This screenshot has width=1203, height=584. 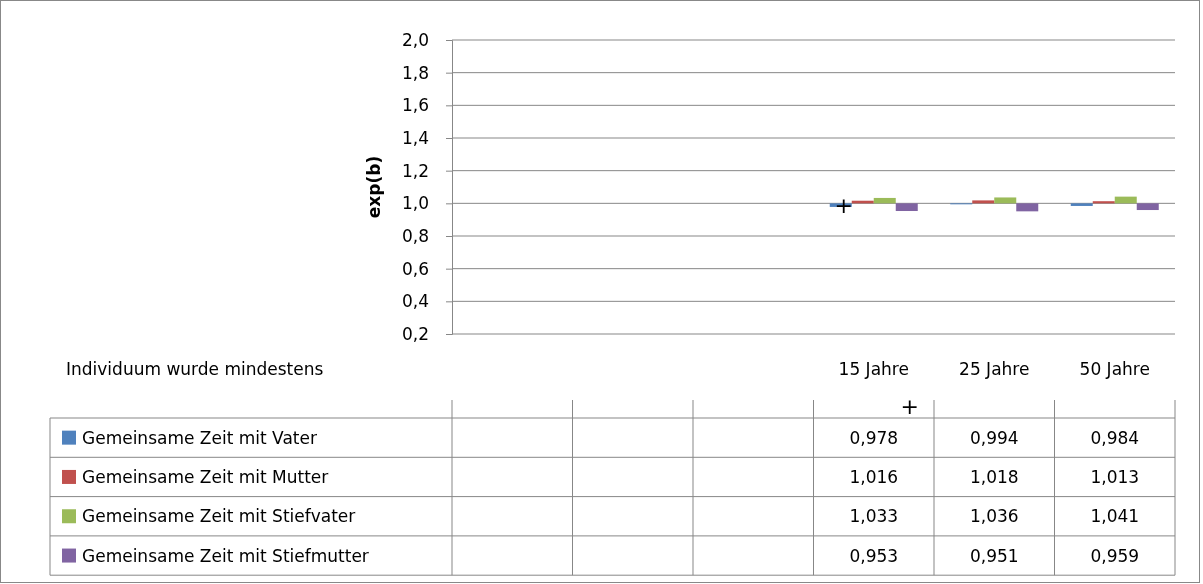 I want to click on data-label: 0,984, so click(x=1115, y=437).